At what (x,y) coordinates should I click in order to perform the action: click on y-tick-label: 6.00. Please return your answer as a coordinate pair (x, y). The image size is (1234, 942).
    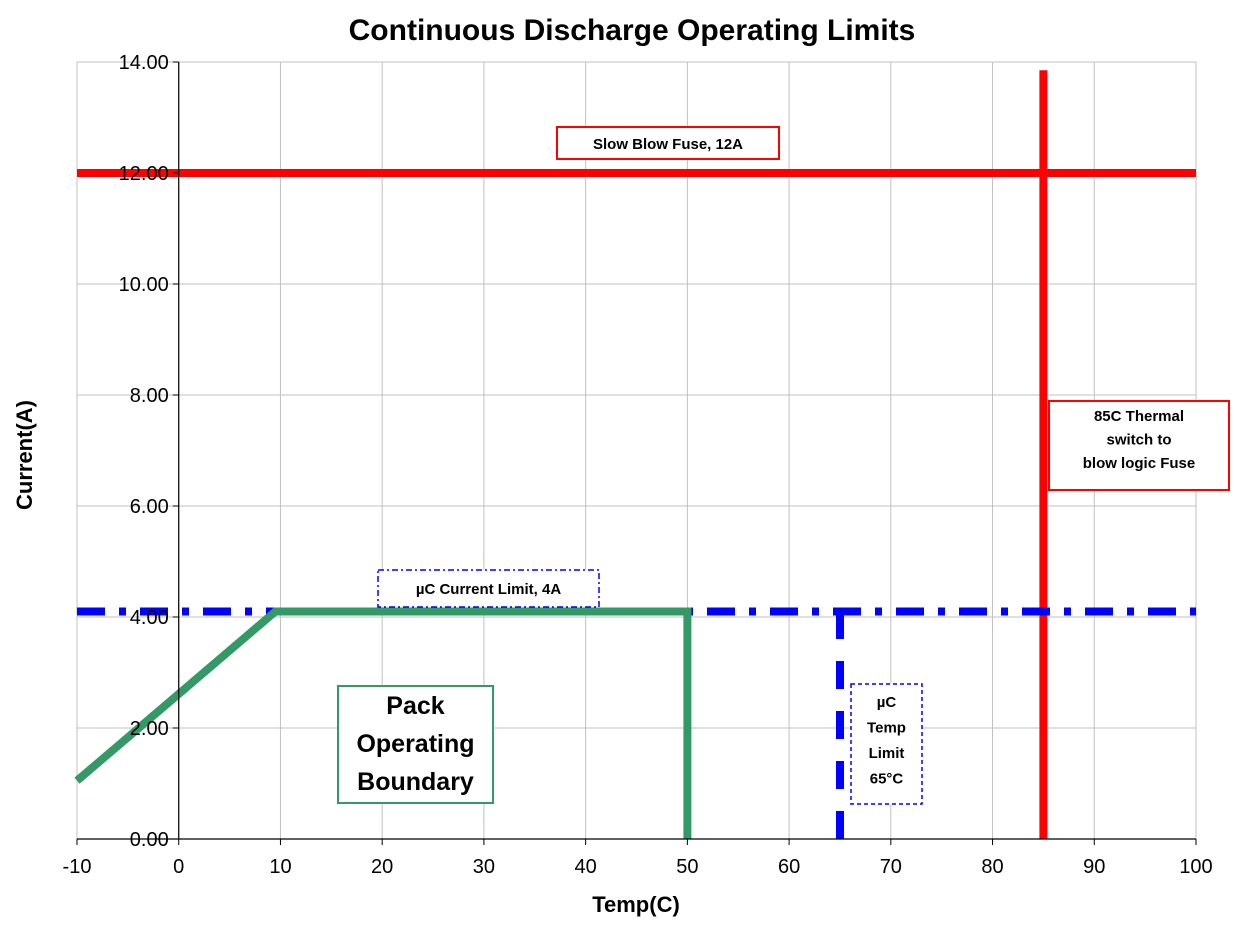
    Looking at the image, I should click on (149, 507).